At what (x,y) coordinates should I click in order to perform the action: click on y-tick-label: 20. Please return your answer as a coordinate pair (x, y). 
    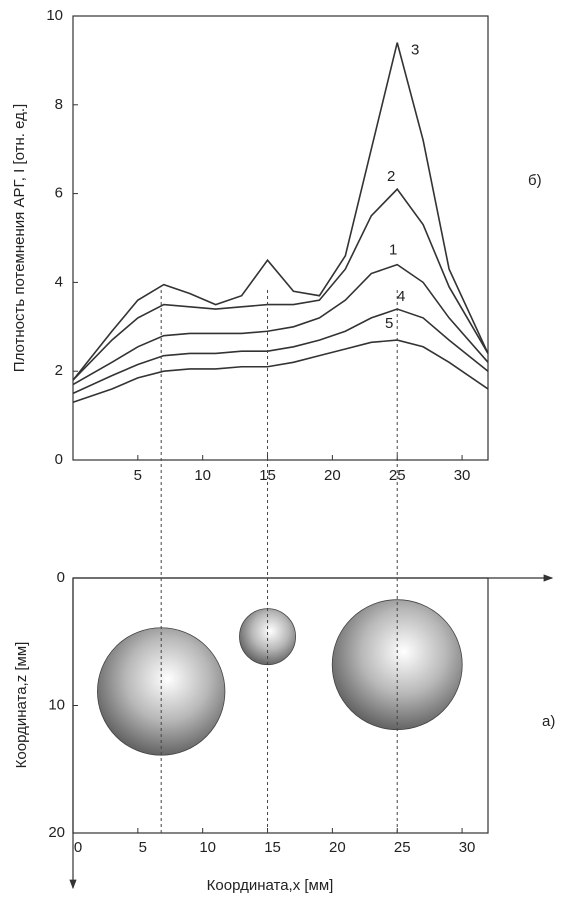
    Looking at the image, I should click on (56, 832).